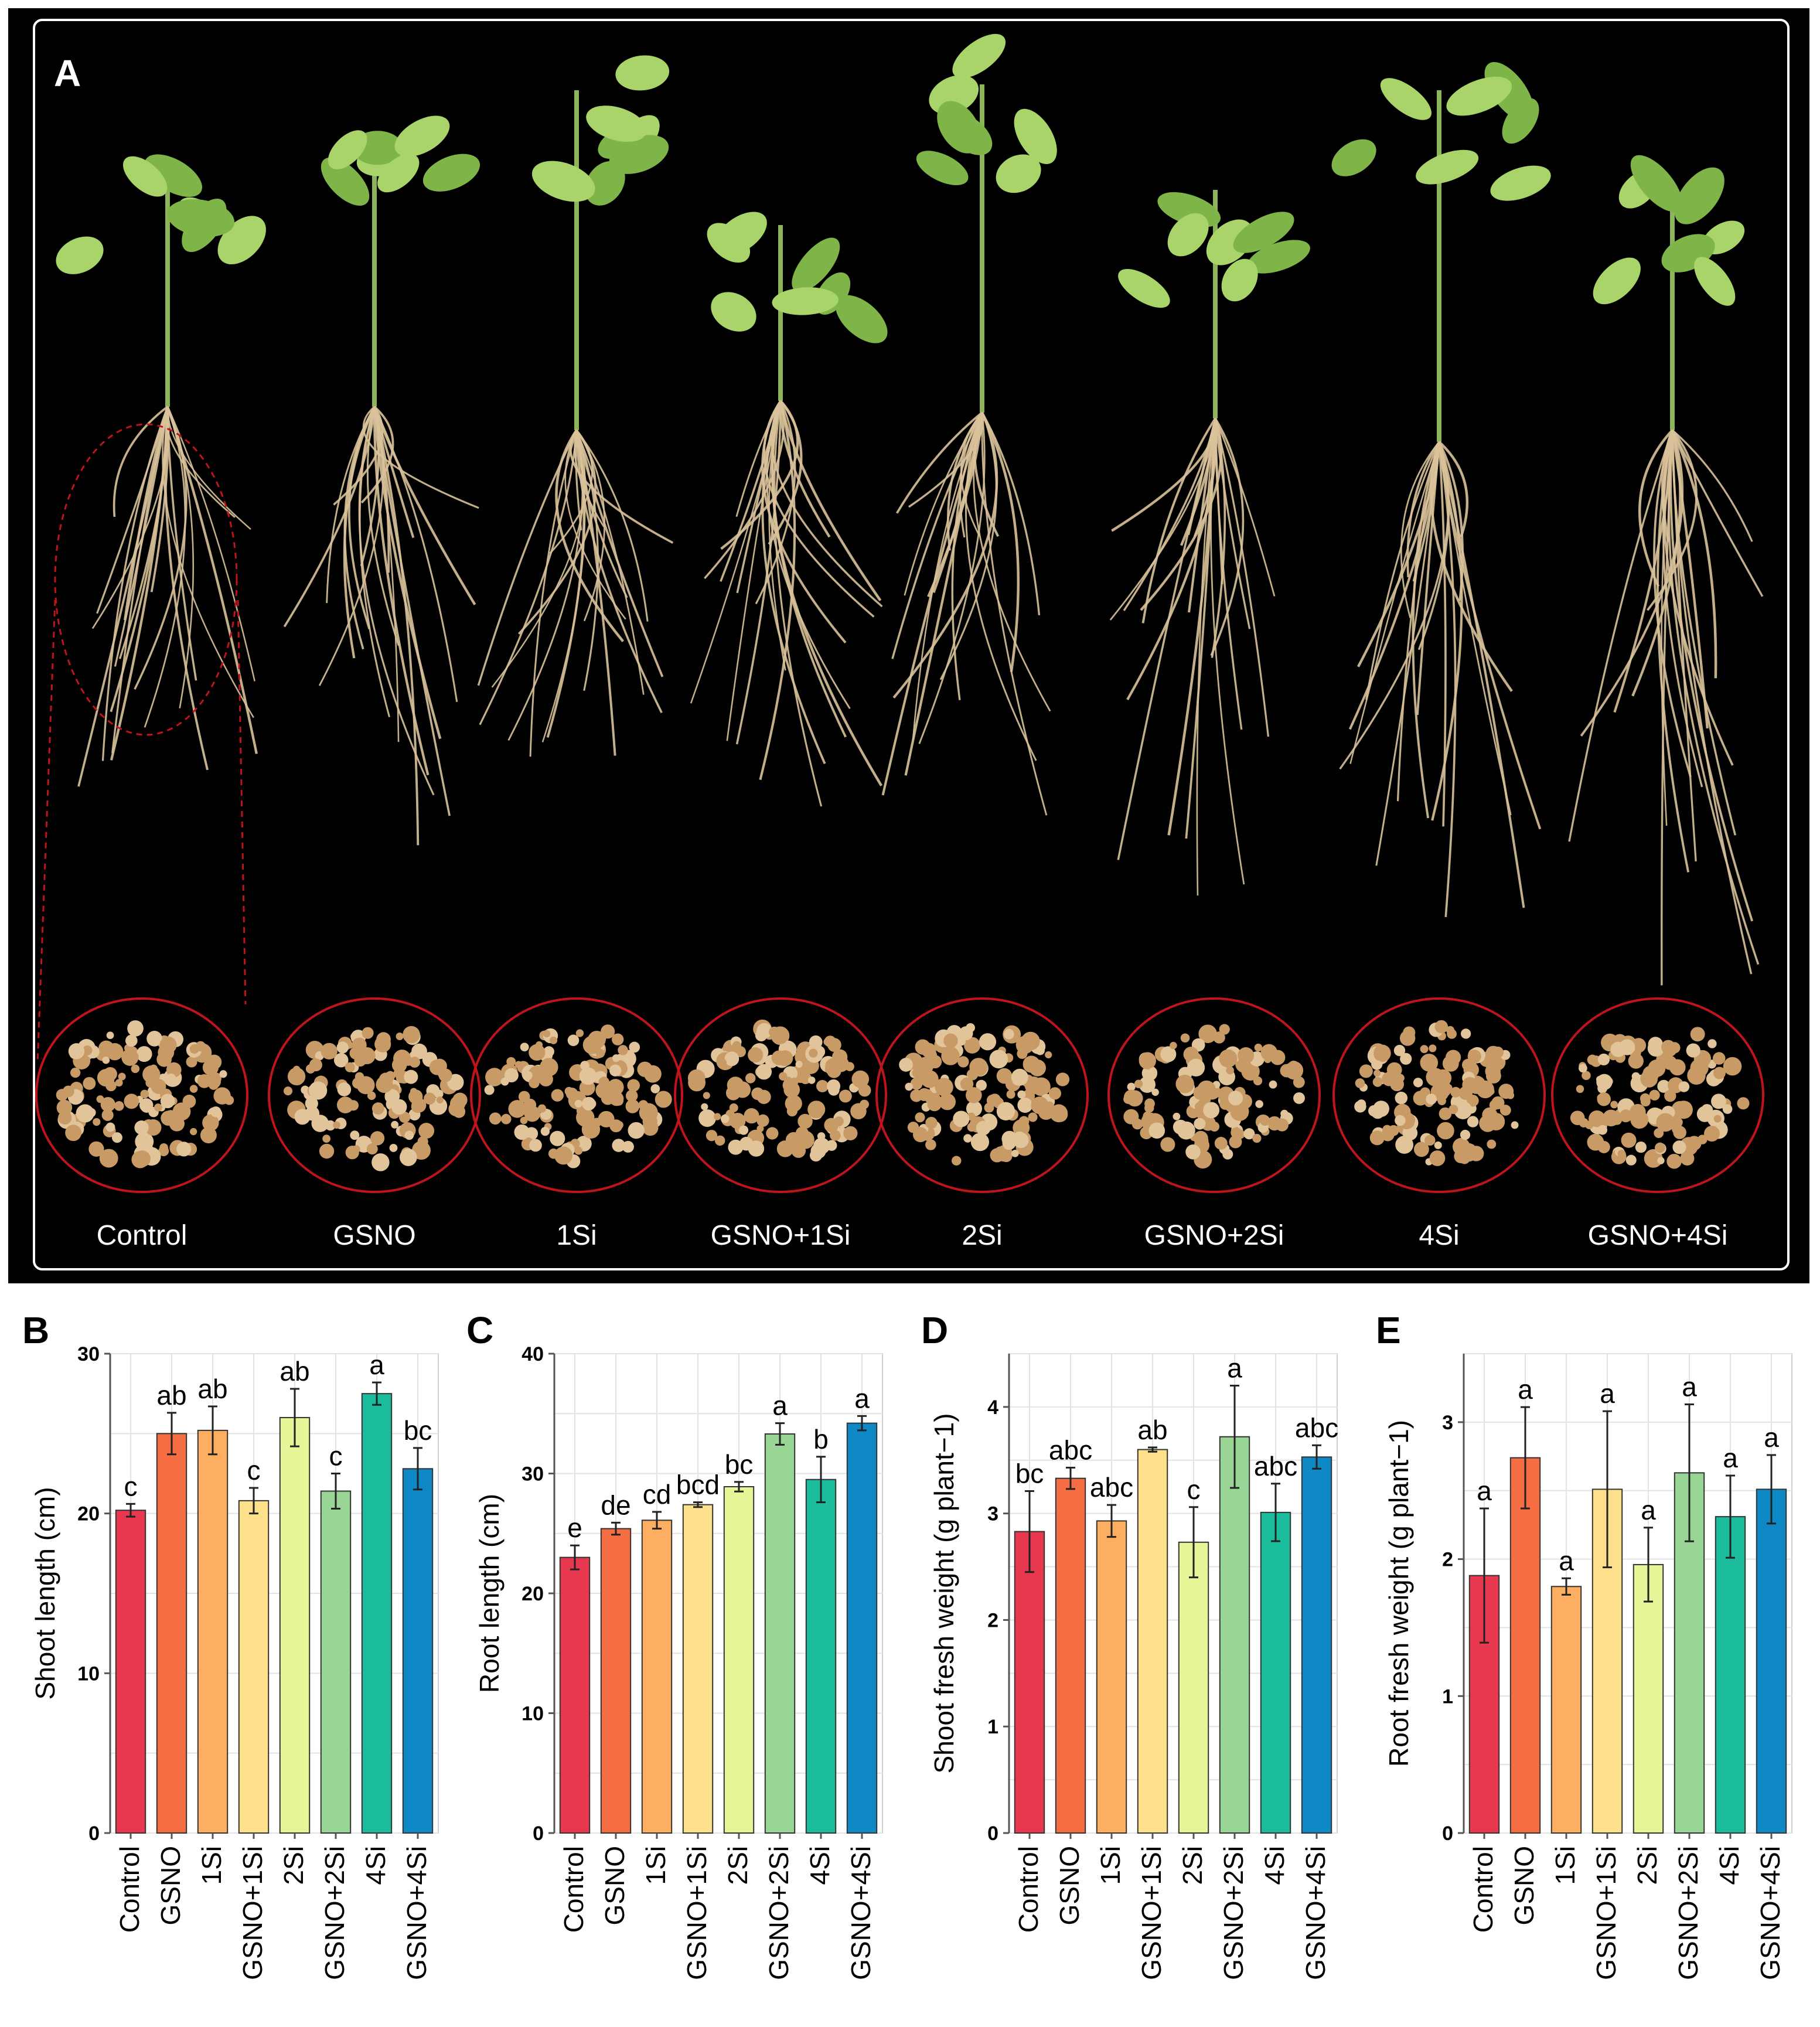 The image size is (1820, 2027). Describe the element at coordinates (657, 1677) in the screenshot. I see `bar-1si` at that location.